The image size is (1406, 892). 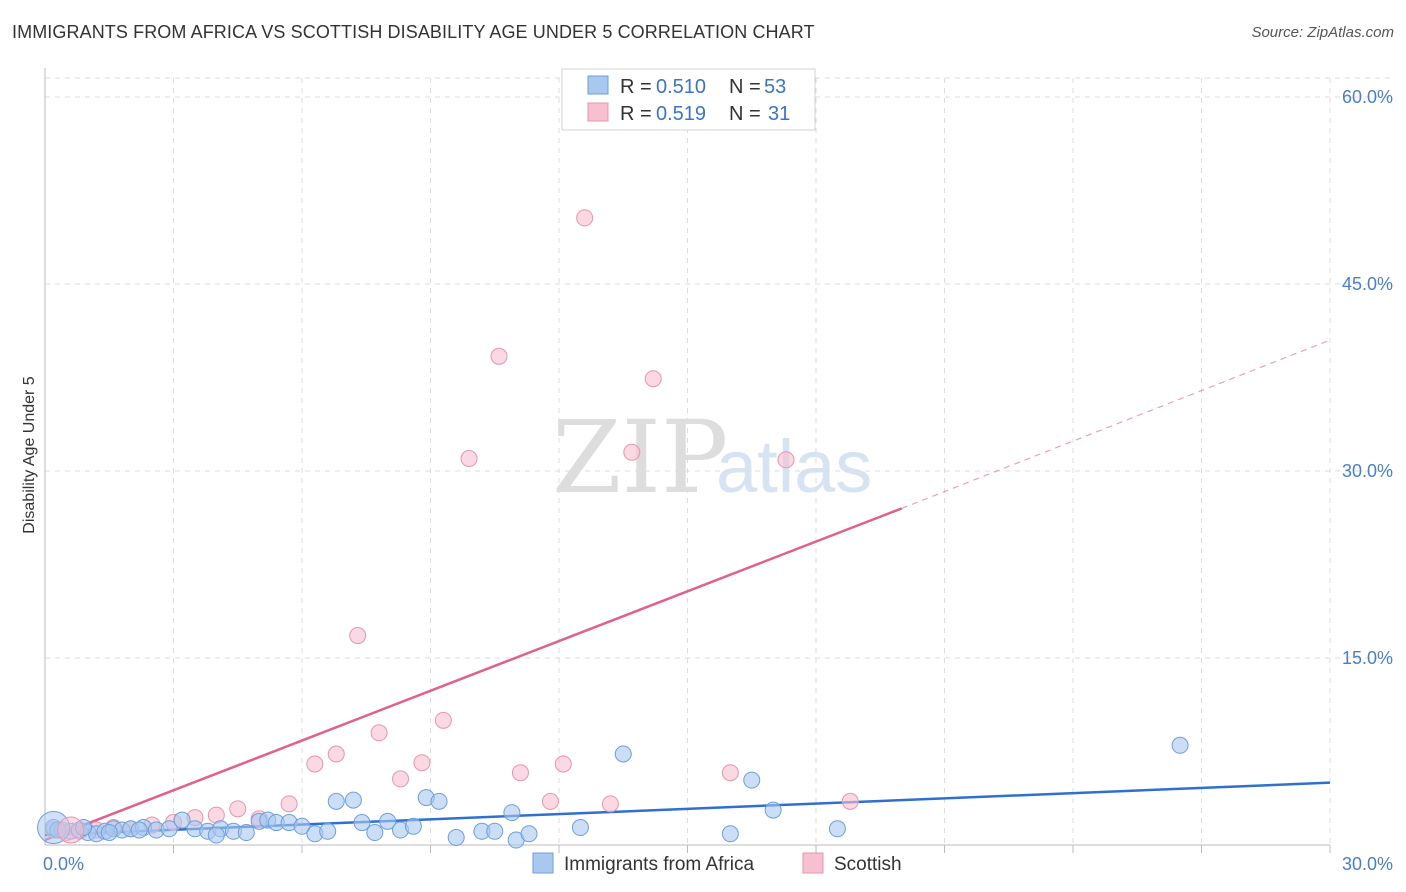 What do you see at coordinates (775, 87) in the screenshot?
I see `africa-n-value: 53` at bounding box center [775, 87].